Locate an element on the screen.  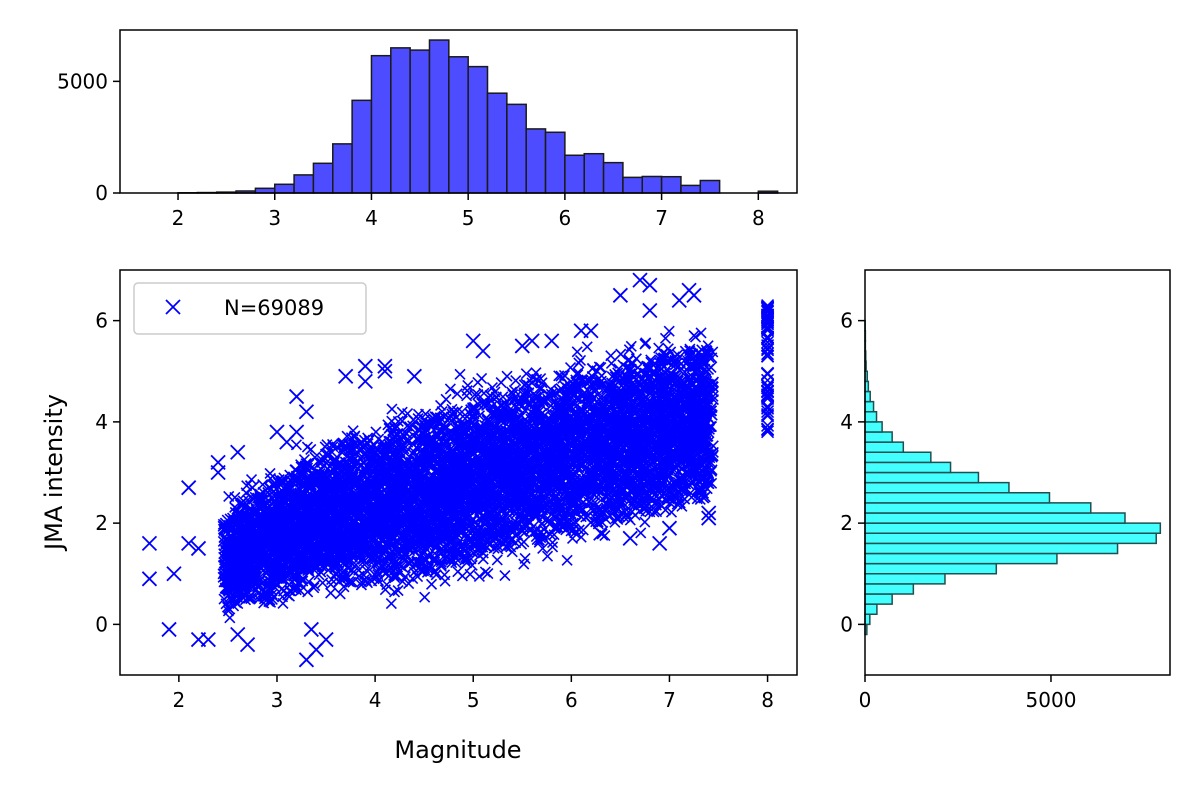
top-x-tick-label: 3 is located at coordinates (274, 218).